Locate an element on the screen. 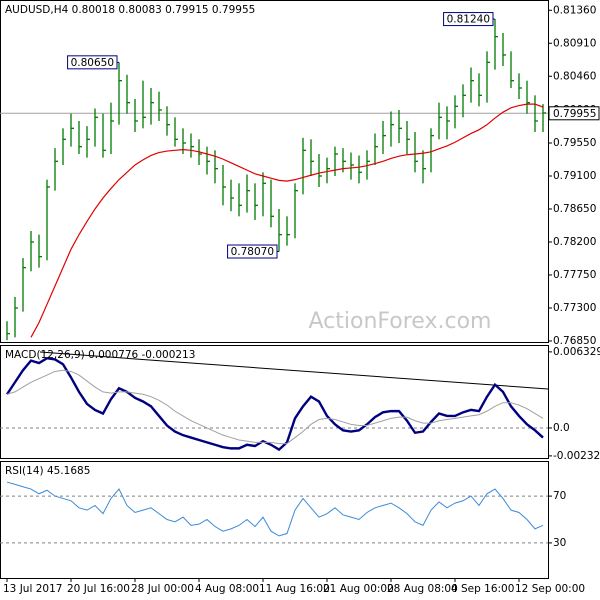 The width and height of the screenshot is (600, 600). x-tick-label: 28 Aug 08:00 is located at coordinates (422, 589).